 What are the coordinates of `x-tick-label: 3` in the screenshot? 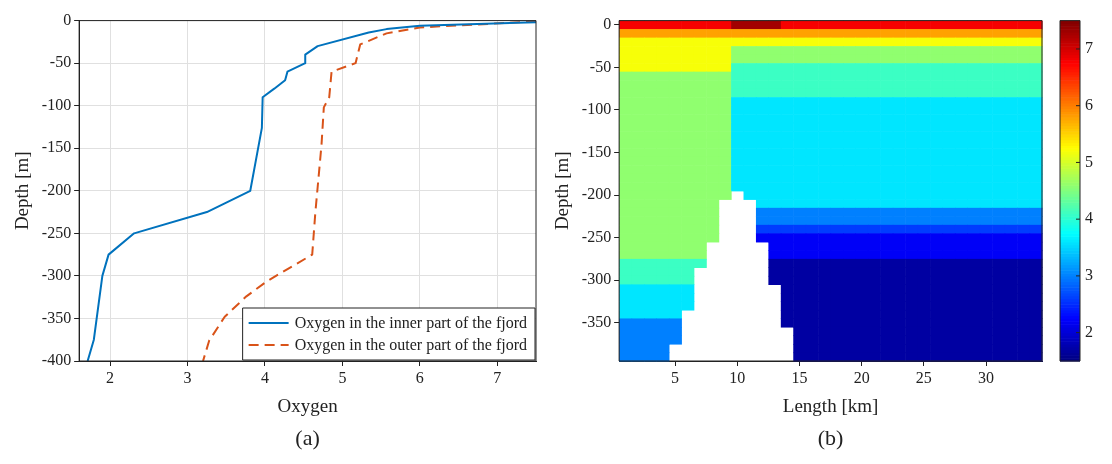 It's located at (187, 377).